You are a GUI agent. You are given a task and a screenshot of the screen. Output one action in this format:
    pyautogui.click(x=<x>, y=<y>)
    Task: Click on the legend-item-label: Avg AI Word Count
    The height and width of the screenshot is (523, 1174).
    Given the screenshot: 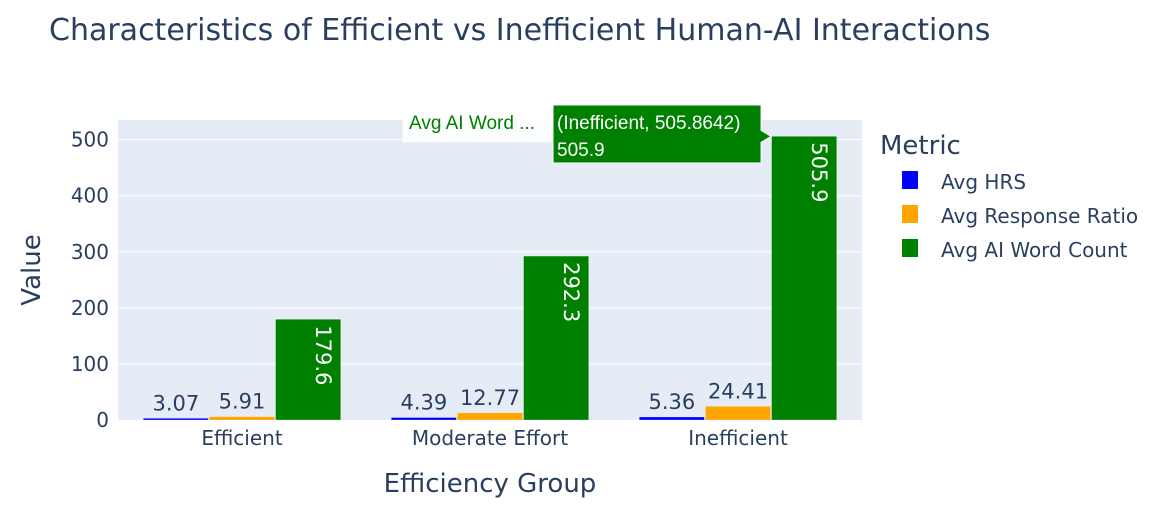 What is the action you would take?
    pyautogui.click(x=1034, y=250)
    